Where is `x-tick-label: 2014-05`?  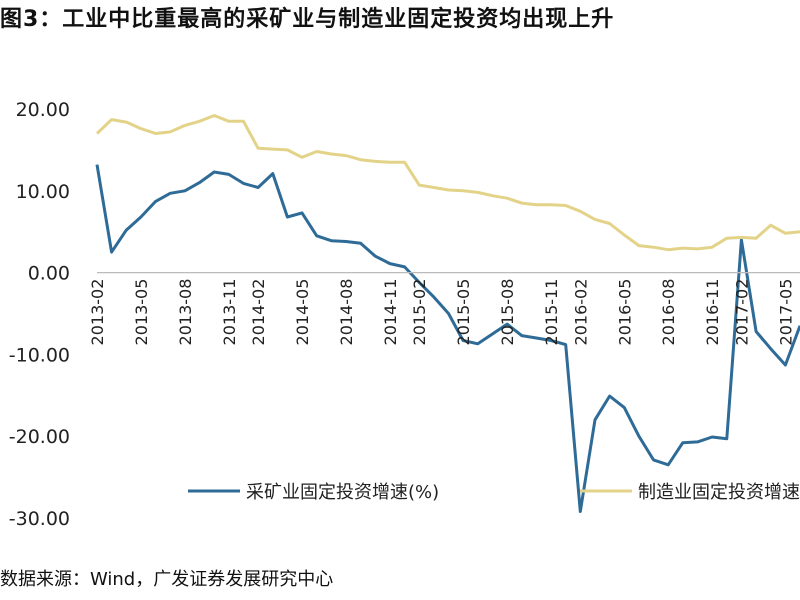 x-tick-label: 2014-05 is located at coordinates (302, 312).